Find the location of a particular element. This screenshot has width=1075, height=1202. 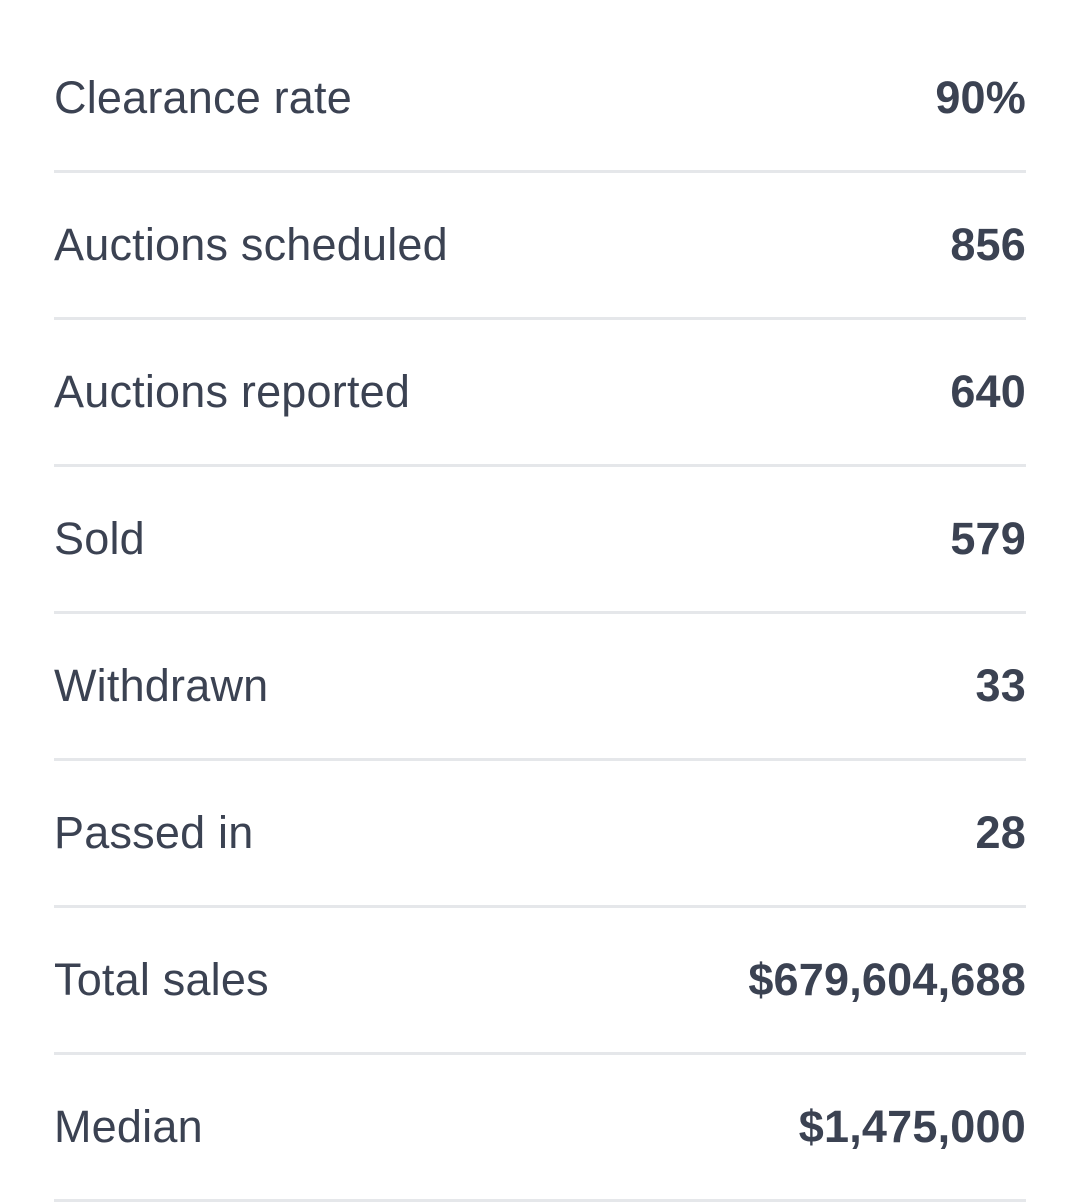

stat-row-withdrawn: Withdrawn 33 is located at coordinates (540, 687).